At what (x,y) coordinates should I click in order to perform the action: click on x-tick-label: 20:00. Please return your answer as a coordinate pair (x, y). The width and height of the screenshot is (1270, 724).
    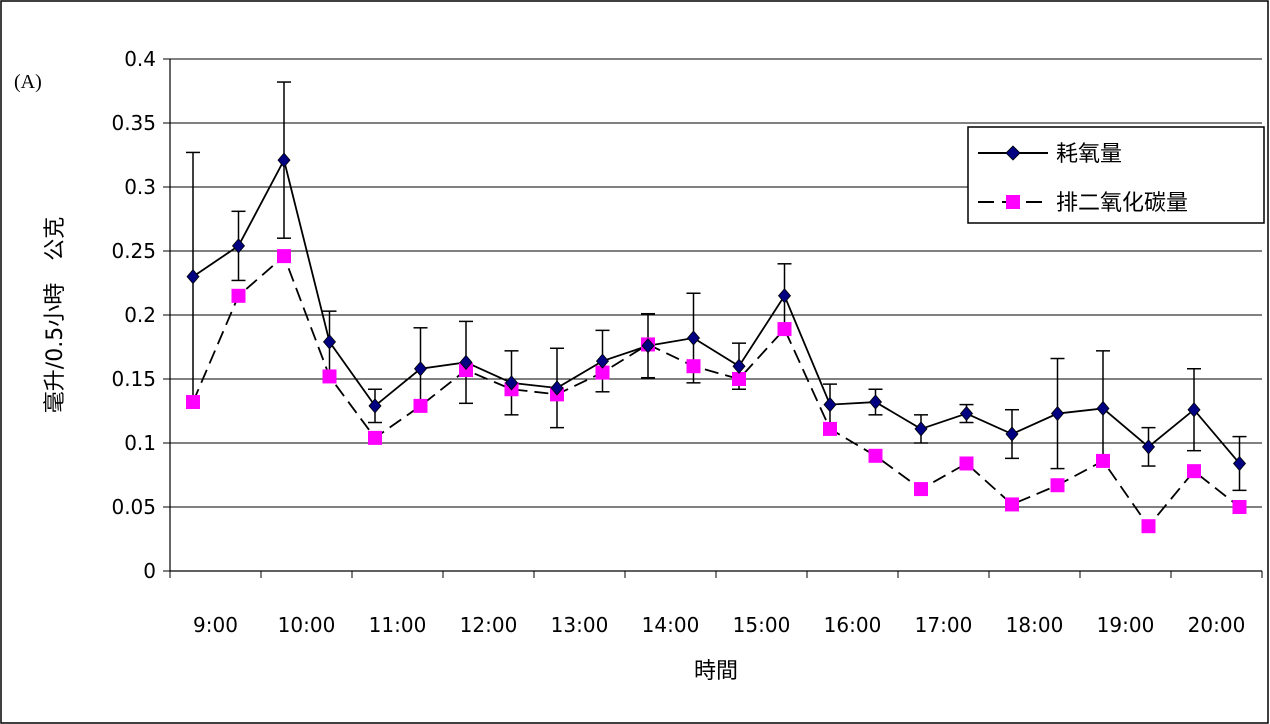
    Looking at the image, I should click on (1217, 625).